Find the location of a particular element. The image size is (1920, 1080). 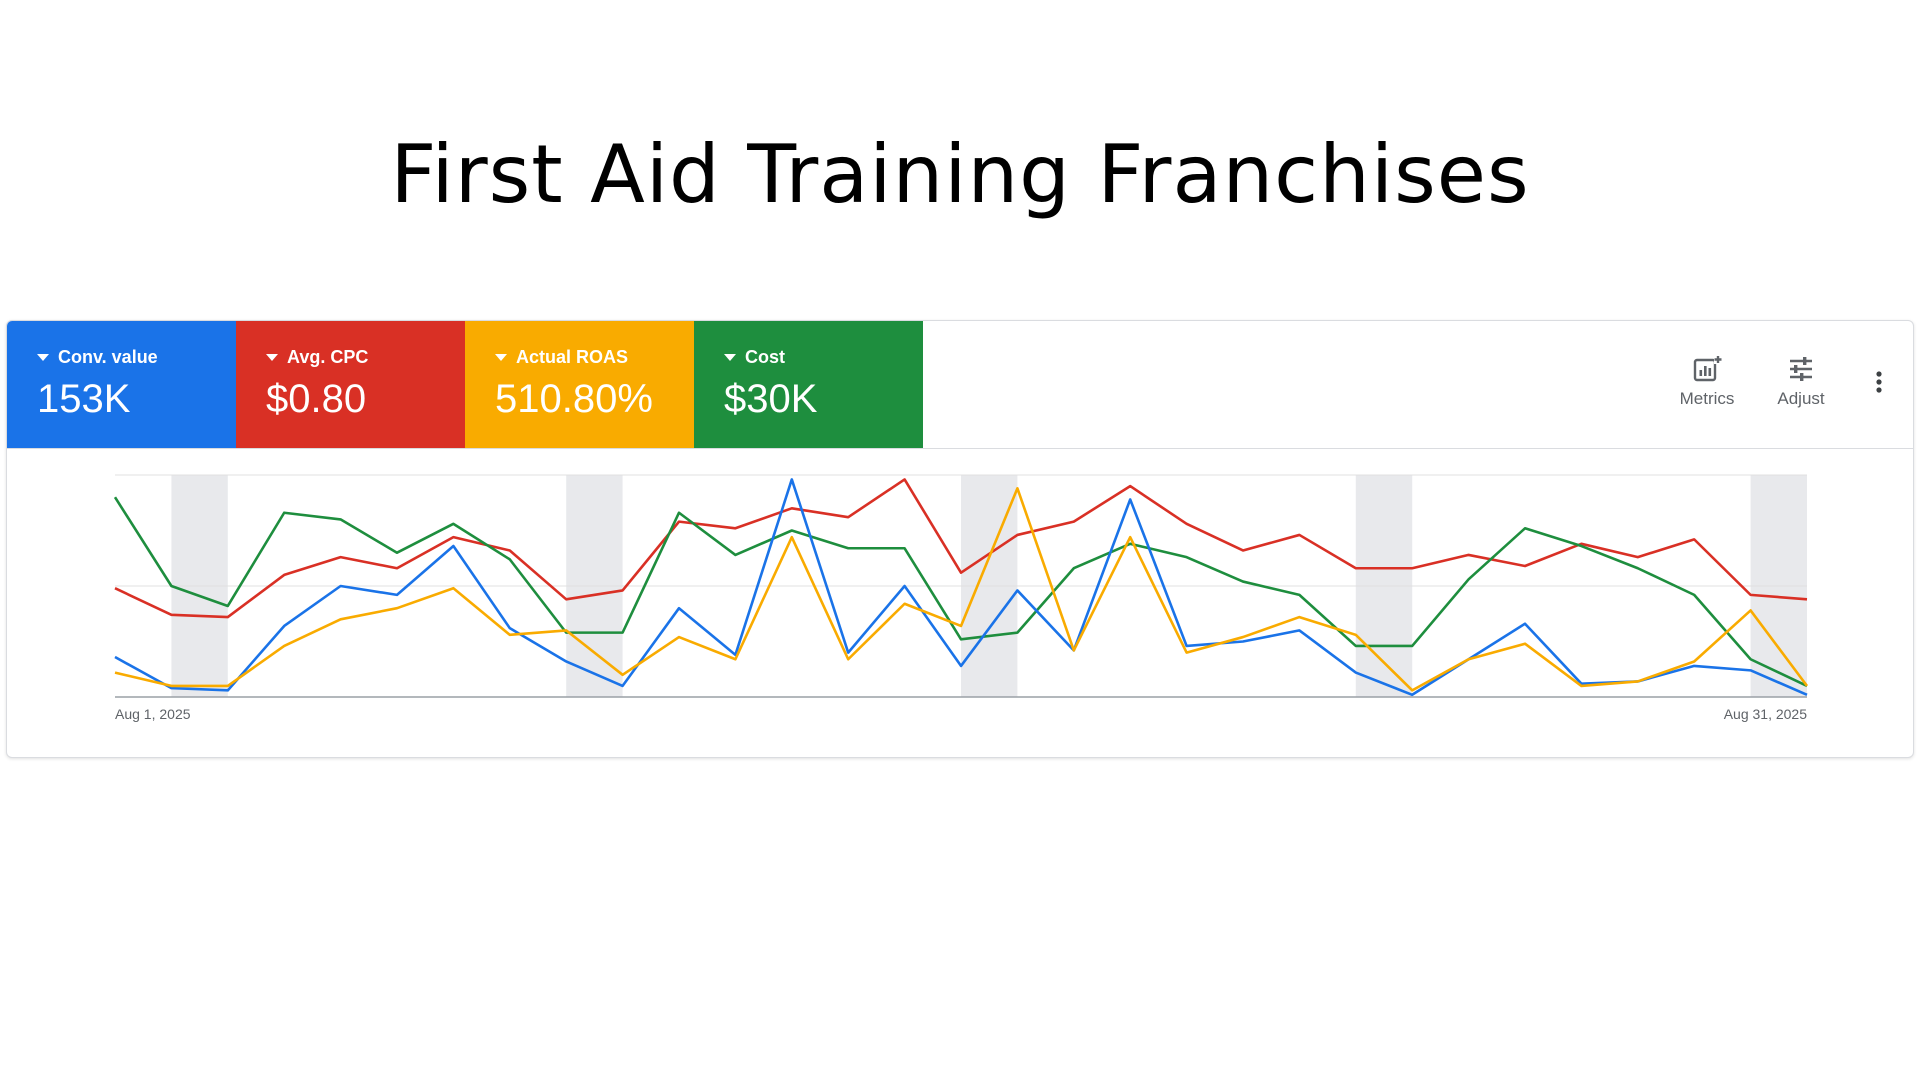

tile-header: Actual ROAS is located at coordinates (561, 357).